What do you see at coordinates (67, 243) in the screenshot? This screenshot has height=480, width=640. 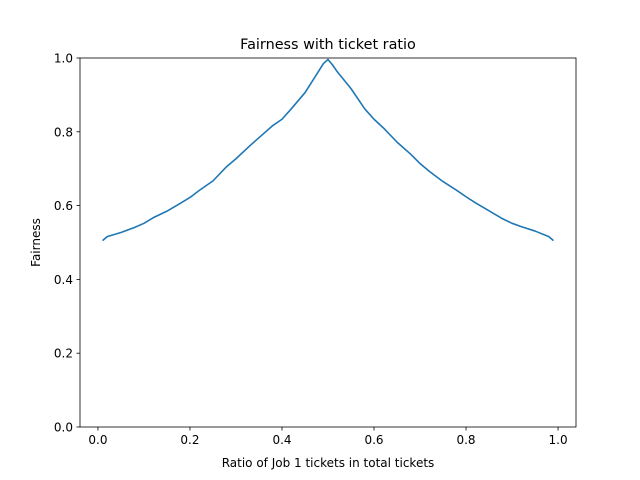 I see `y-axis: 0.0 0.2 0.4 0.6 0.8 1.0` at bounding box center [67, 243].